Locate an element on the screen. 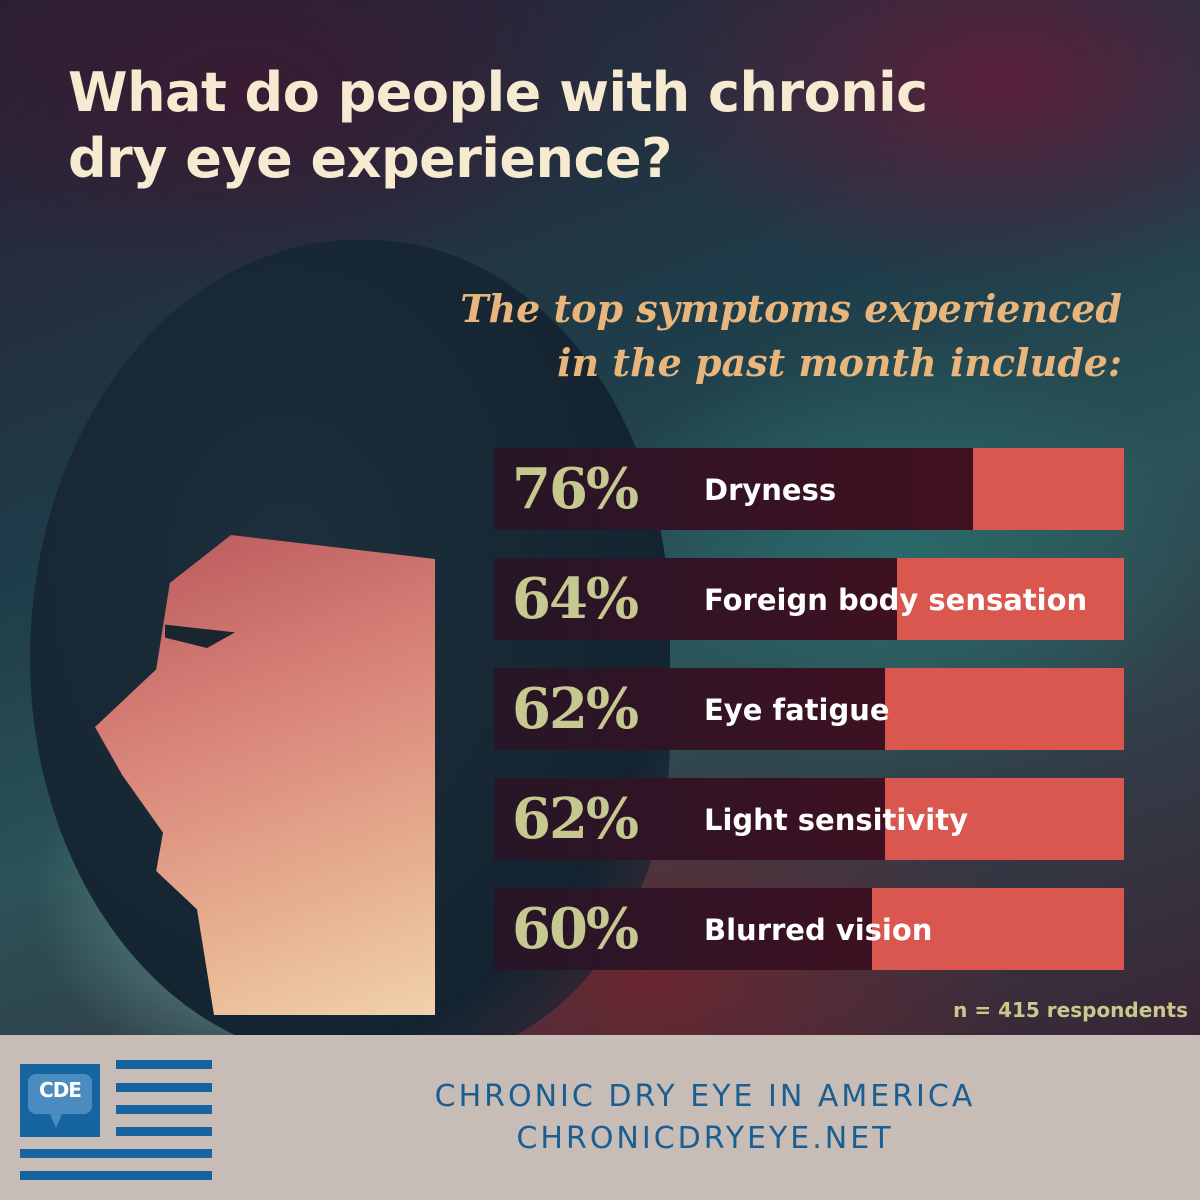 The height and width of the screenshot is (1200, 1200). footer-website-link: CHRONICDRYEYE.NET is located at coordinates (705, 1138).